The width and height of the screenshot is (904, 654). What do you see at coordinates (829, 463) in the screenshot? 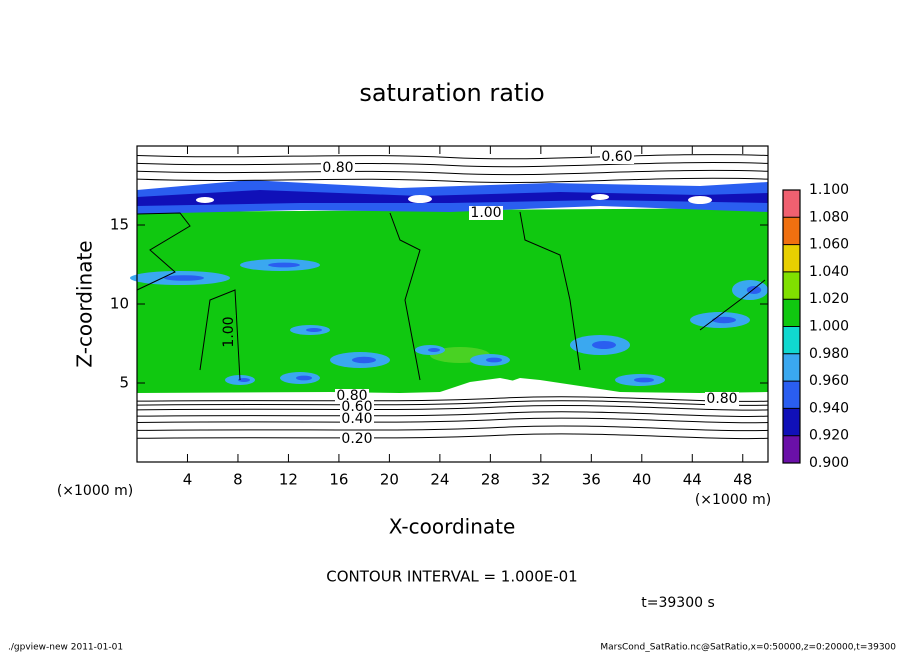
I see `colorbar-tick-label: 0.900` at bounding box center [829, 463].